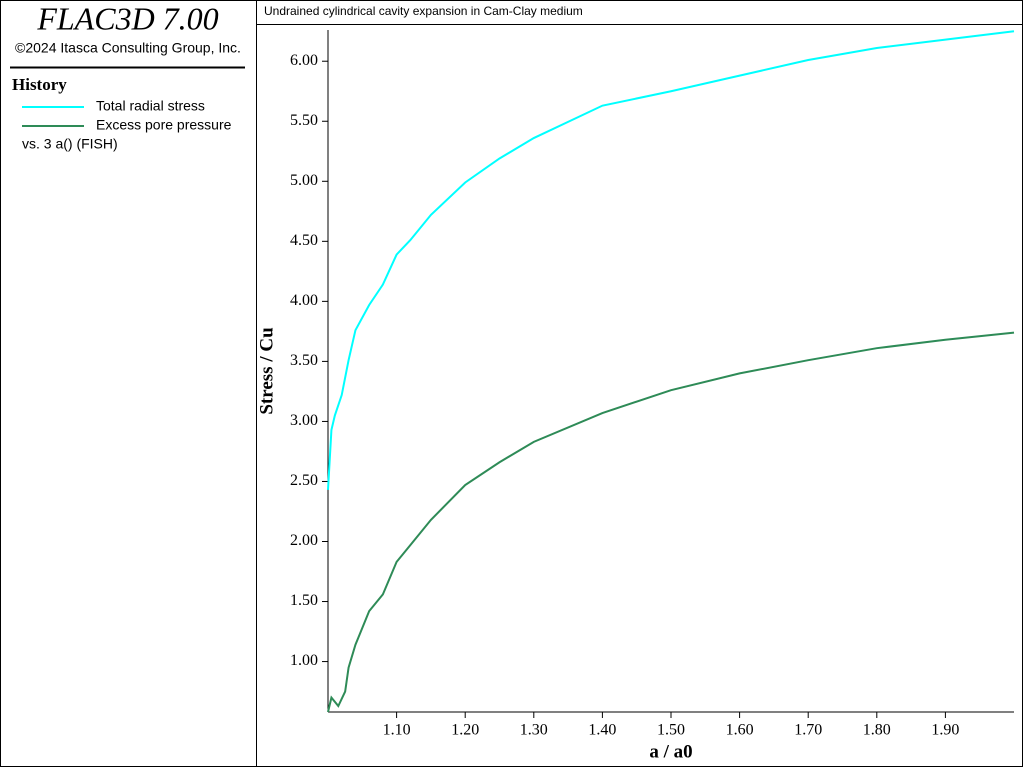  I want to click on y-tick-label: 5.00, so click(304, 180).